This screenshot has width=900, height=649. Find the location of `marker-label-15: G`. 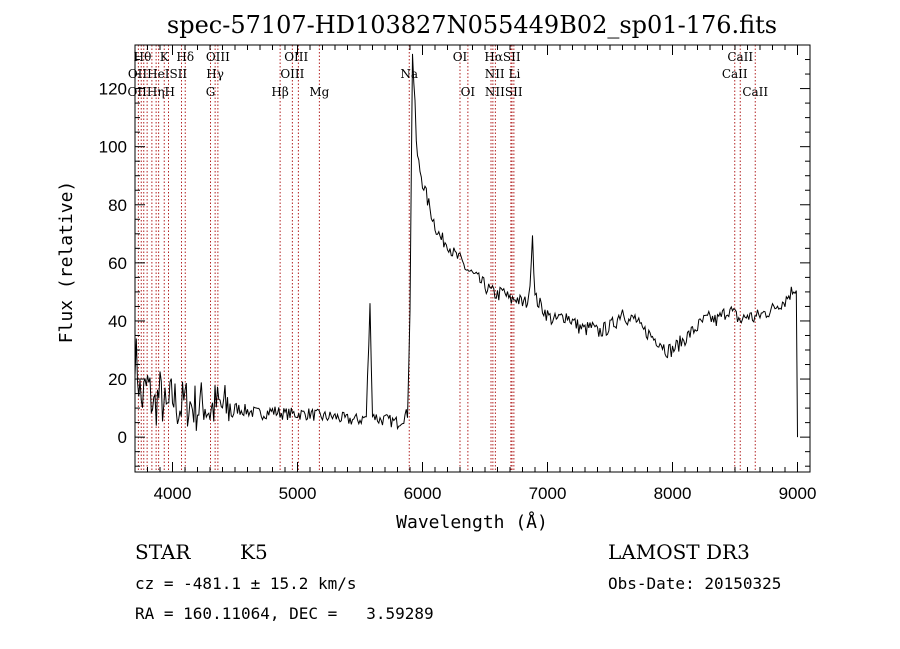

marker-label-15: G is located at coordinates (211, 92).